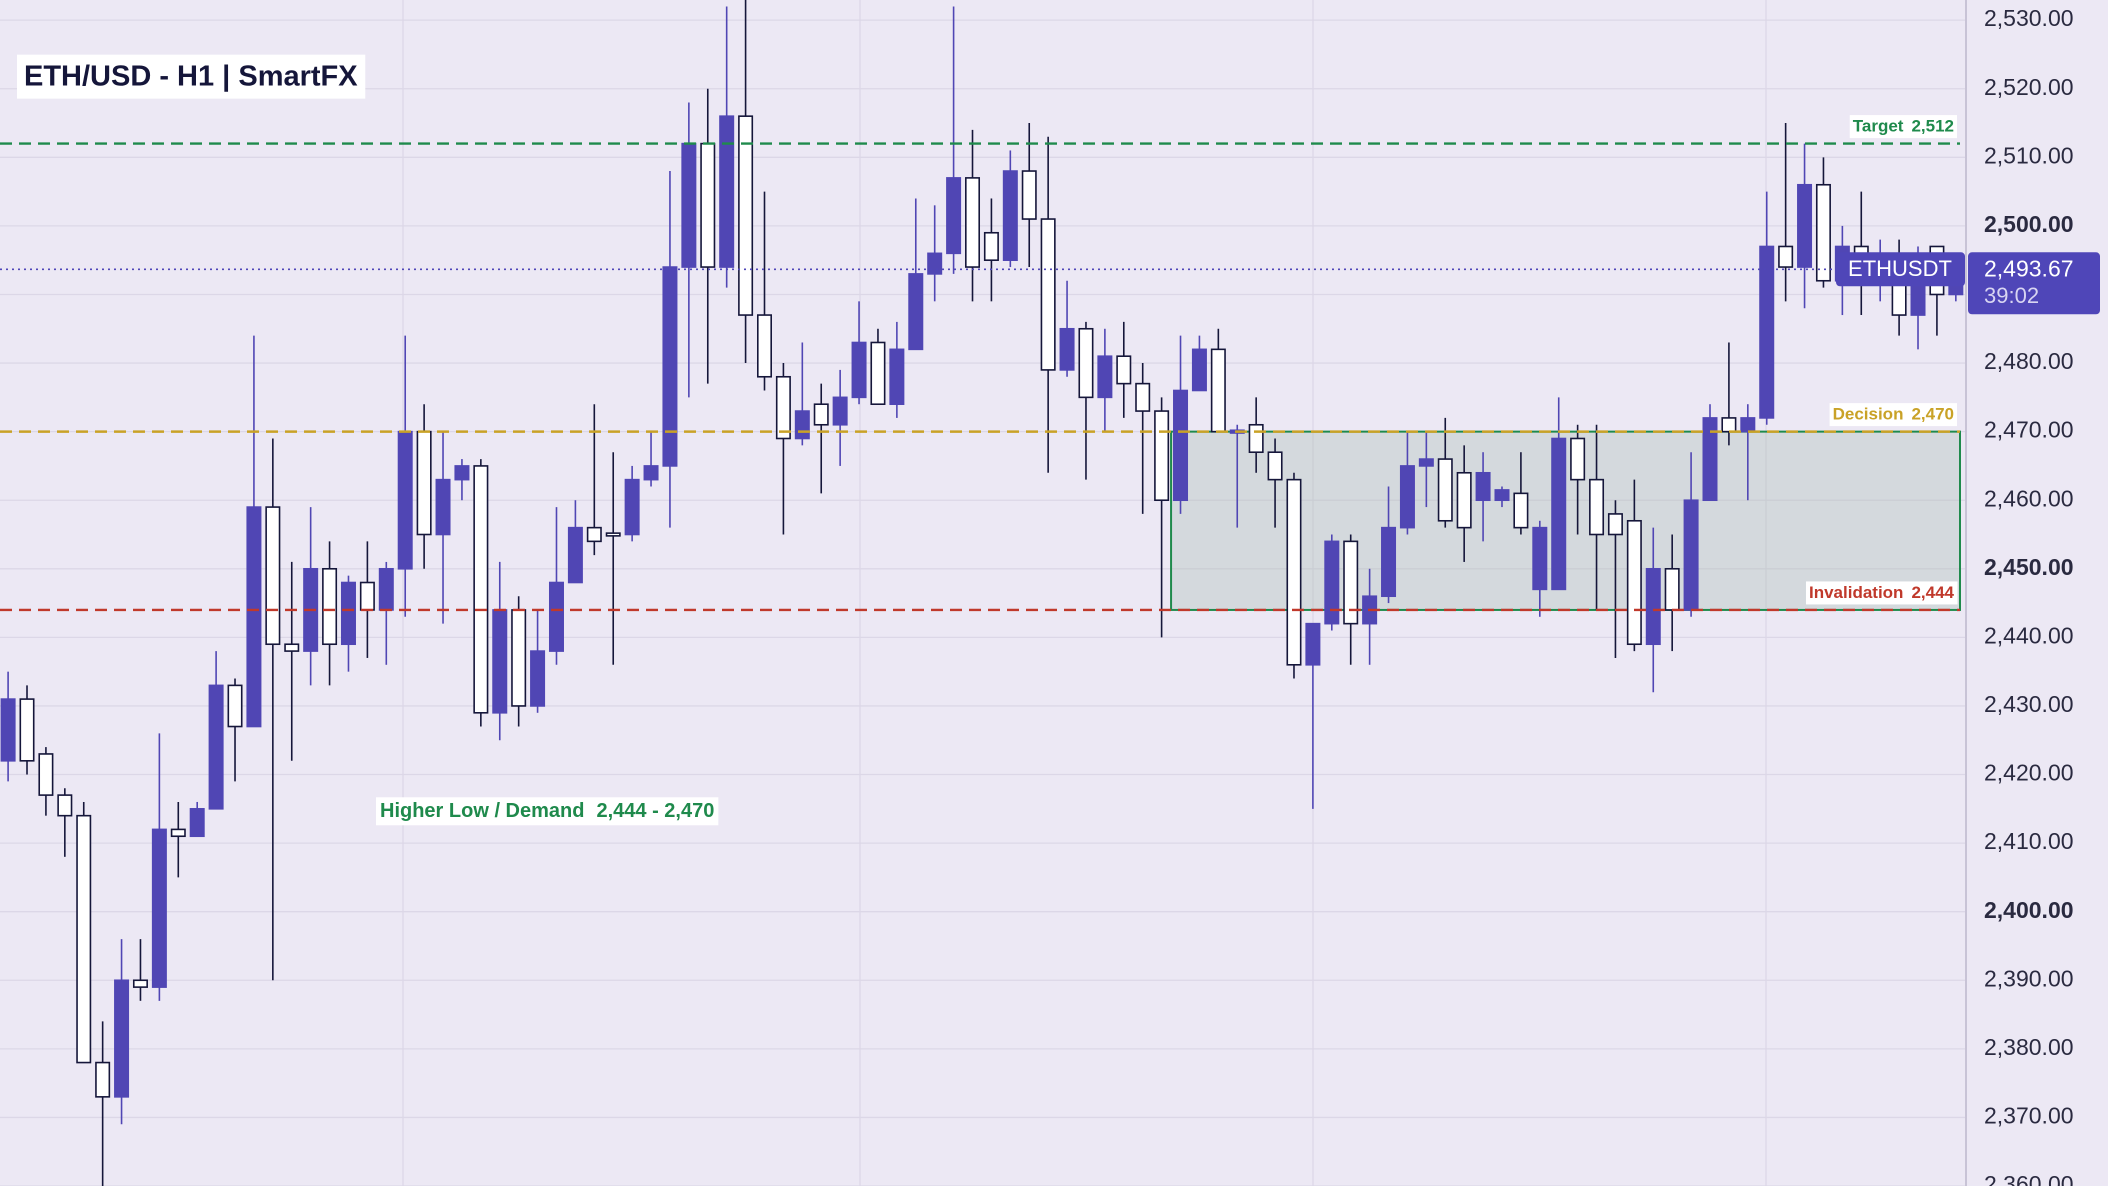 The width and height of the screenshot is (2108, 1186). What do you see at coordinates (2029, 430) in the screenshot?
I see `y-tick-label: 2,470.00` at bounding box center [2029, 430].